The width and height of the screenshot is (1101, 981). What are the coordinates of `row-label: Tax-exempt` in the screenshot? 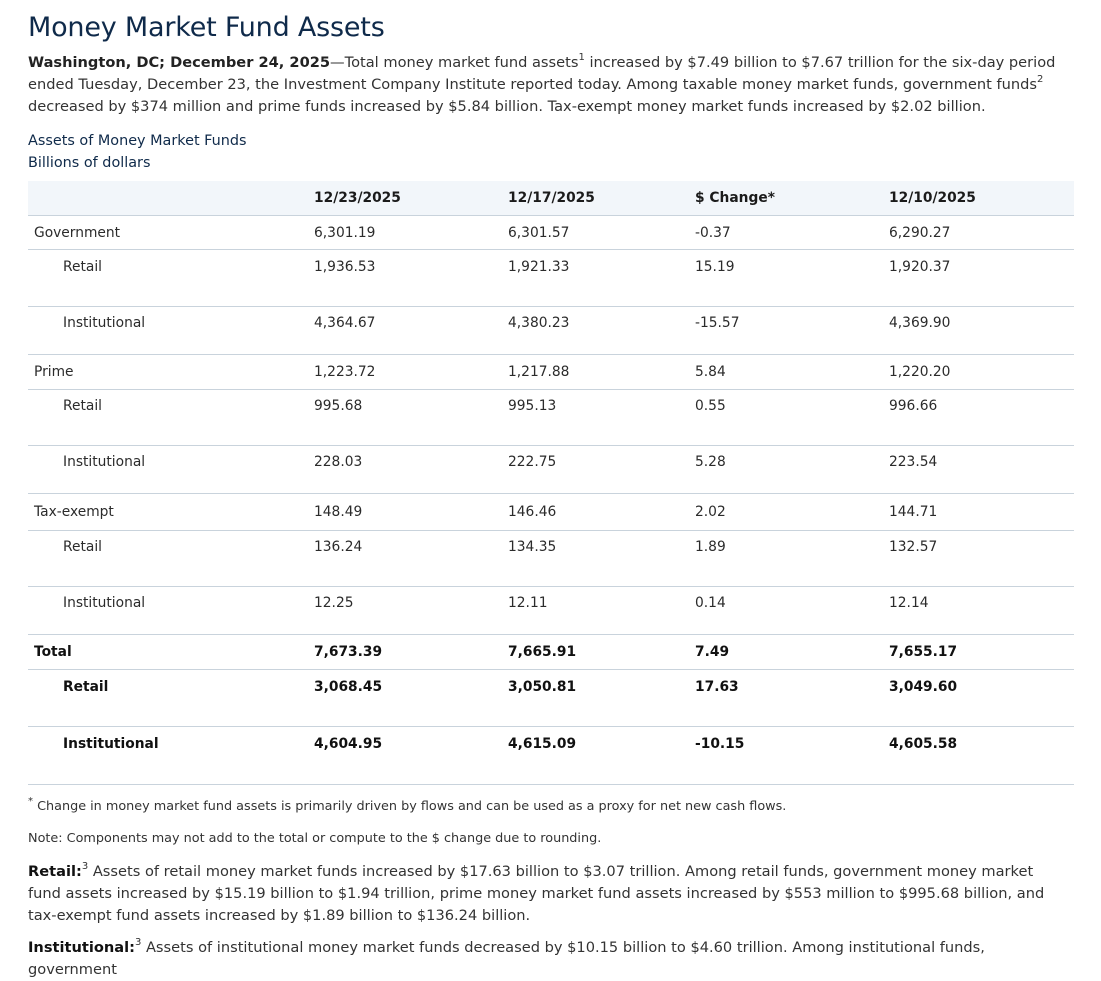 It's located at (168, 512).